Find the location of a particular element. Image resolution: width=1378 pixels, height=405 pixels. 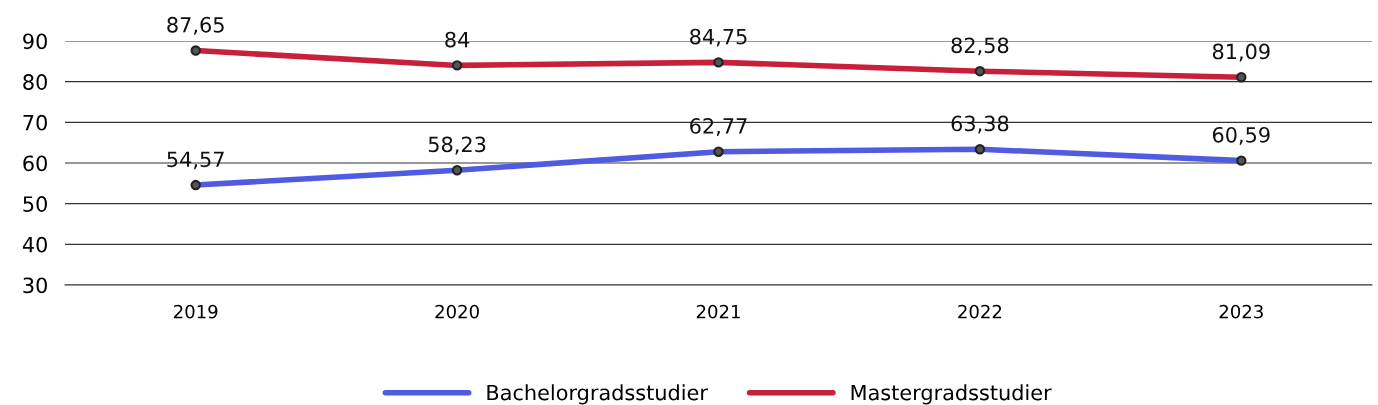

x-tick-label: 2021 is located at coordinates (718, 311).